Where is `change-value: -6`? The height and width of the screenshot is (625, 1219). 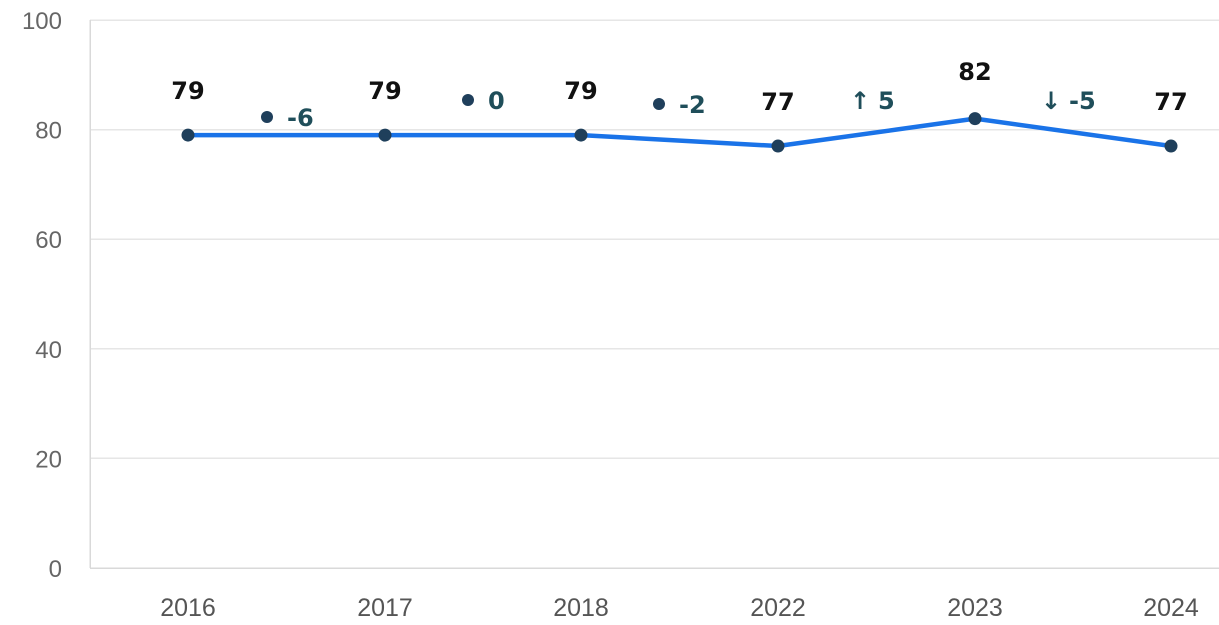
change-value: -6 is located at coordinates (300, 118).